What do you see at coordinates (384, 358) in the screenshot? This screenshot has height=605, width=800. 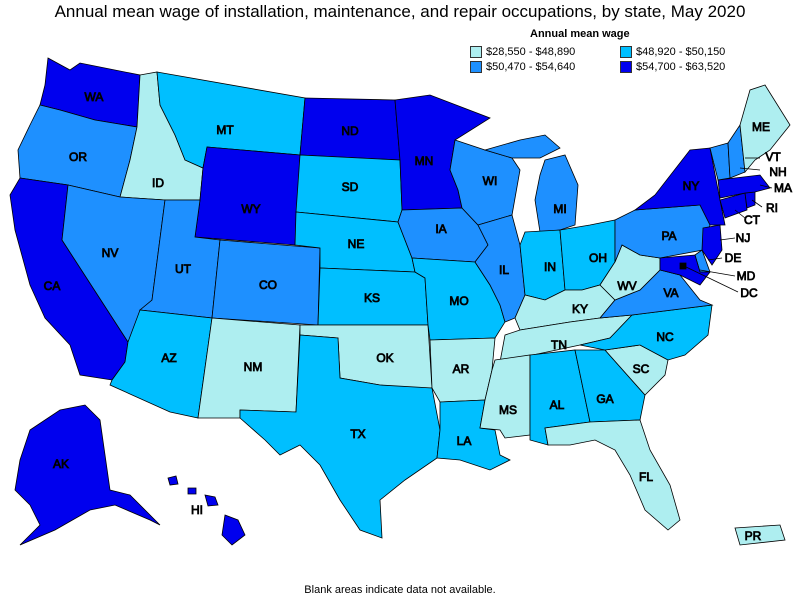 I see `label-OK: OK` at bounding box center [384, 358].